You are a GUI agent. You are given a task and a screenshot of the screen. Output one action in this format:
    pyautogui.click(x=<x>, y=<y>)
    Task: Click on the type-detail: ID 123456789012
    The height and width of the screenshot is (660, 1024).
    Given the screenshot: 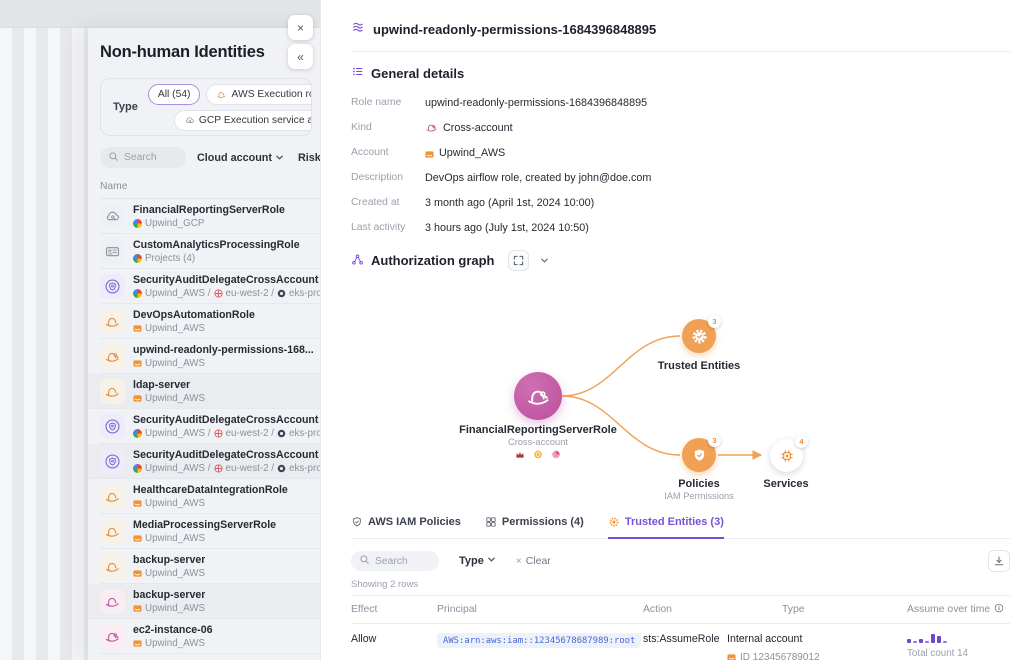 What is the action you would take?
    pyautogui.click(x=817, y=656)
    